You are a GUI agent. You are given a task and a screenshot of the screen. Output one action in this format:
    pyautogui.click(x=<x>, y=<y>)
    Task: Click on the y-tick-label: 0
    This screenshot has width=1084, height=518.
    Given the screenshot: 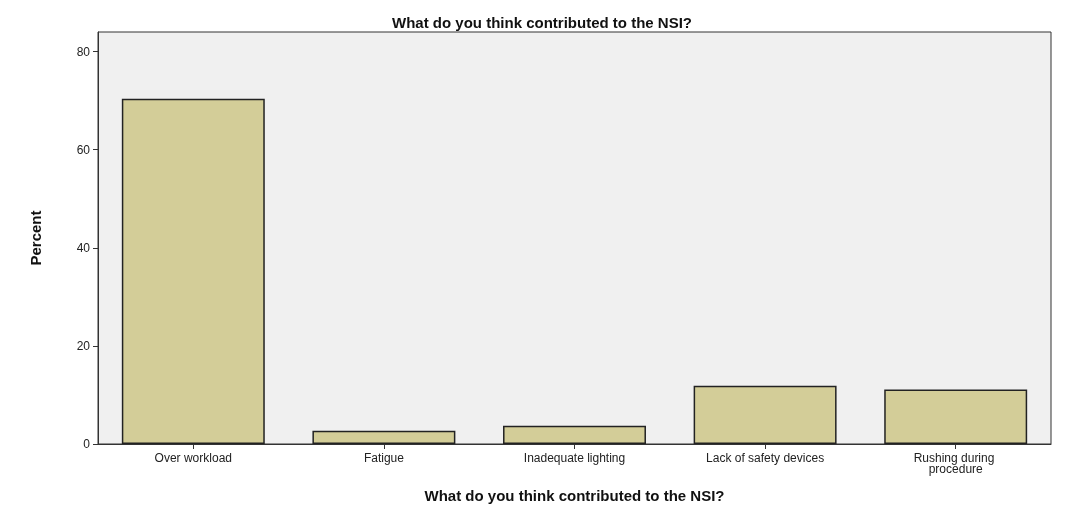 What is the action you would take?
    pyautogui.click(x=87, y=444)
    